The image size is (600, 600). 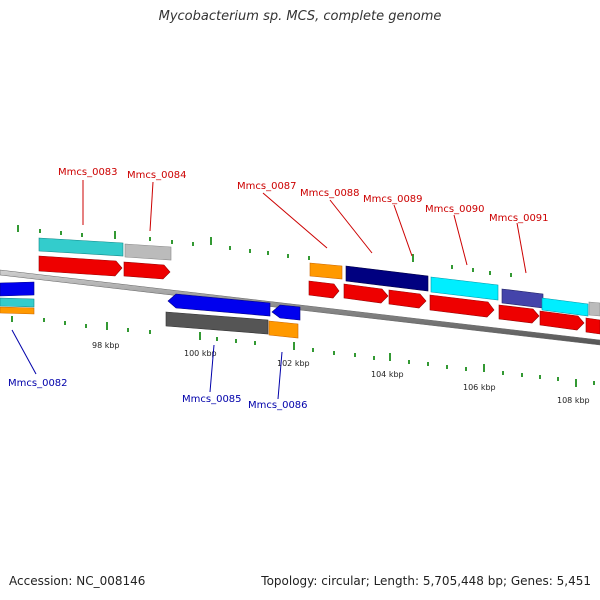 I want to click on forward-feature-track, so click(x=319, y=277).